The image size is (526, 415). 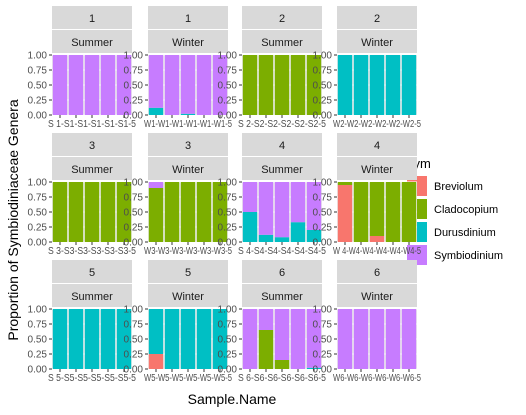 What do you see at coordinates (458, 187) in the screenshot?
I see `legend-label: Breviolum` at bounding box center [458, 187].